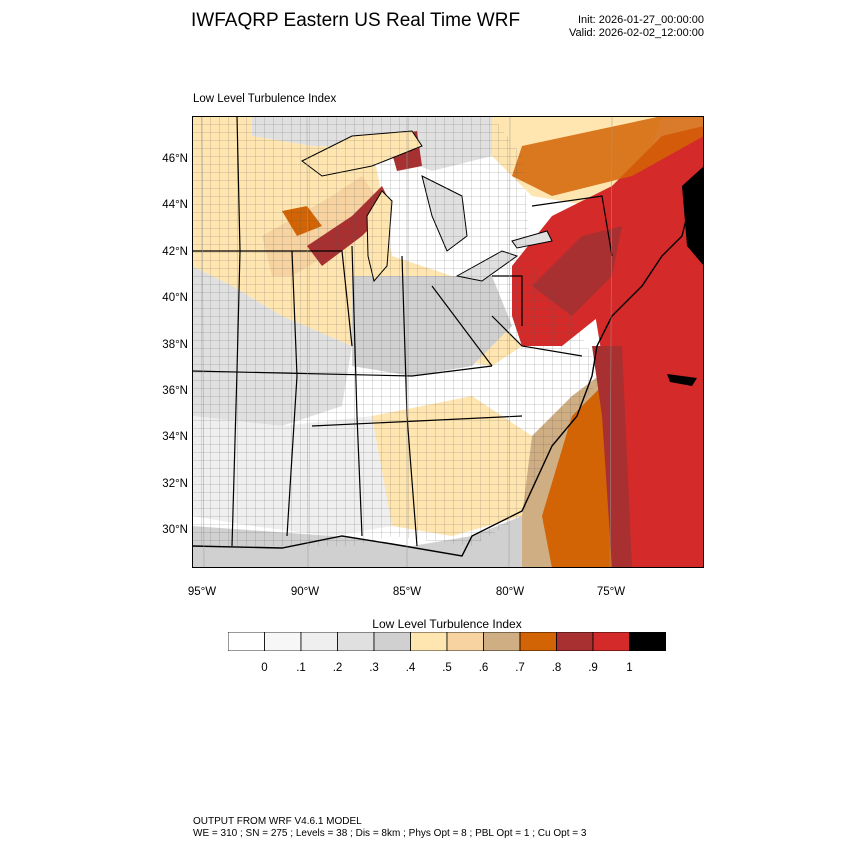 The image size is (850, 850). Describe the element at coordinates (175, 159) in the screenshot. I see `lat-label: 46°N` at that location.